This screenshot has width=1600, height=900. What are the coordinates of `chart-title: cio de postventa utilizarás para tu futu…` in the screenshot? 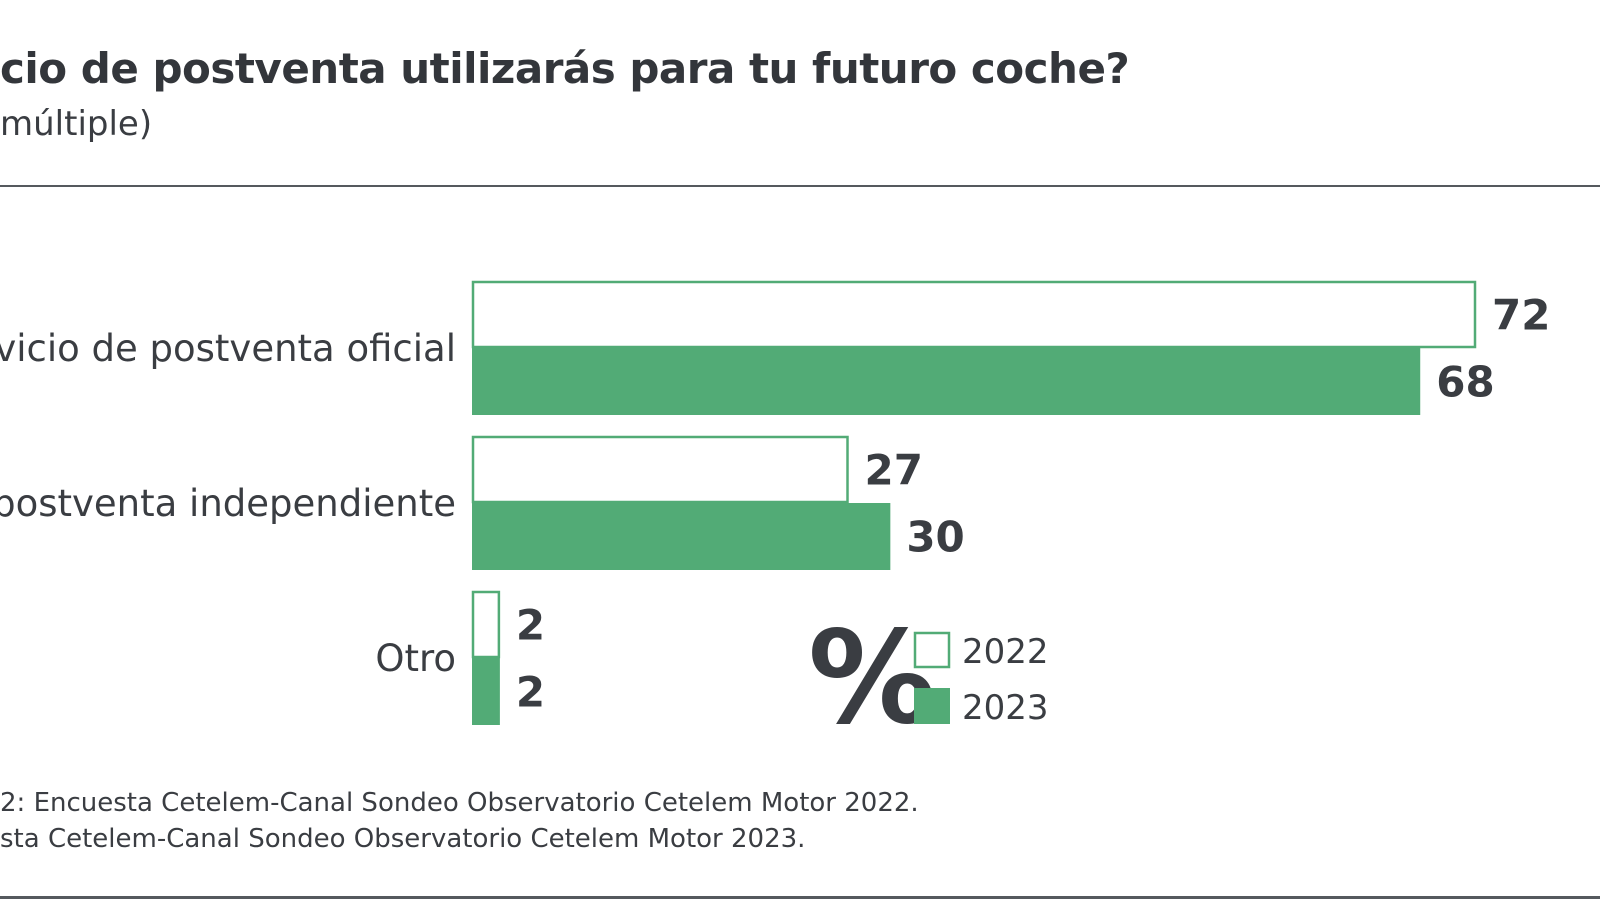 It's located at (565, 68).